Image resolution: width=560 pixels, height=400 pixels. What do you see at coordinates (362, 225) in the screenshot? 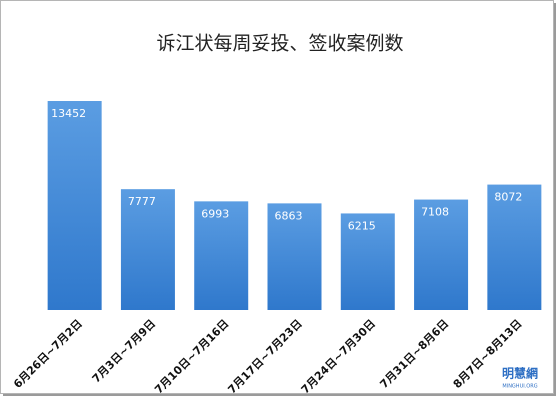
I see `value-label: 6215` at bounding box center [362, 225].